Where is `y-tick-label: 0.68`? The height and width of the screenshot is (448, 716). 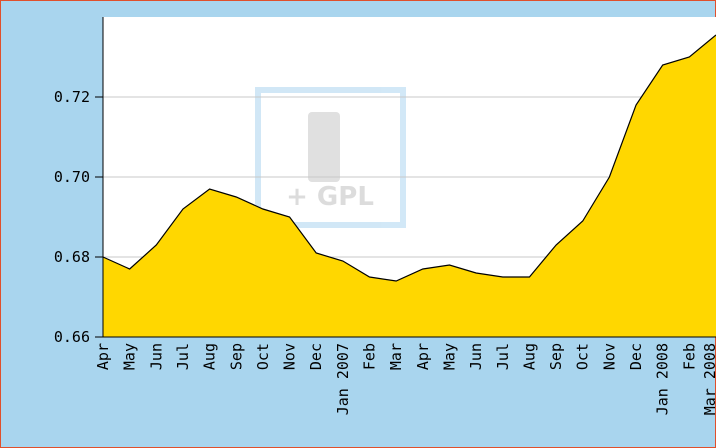 y-tick-label: 0.68 is located at coordinates (72, 257).